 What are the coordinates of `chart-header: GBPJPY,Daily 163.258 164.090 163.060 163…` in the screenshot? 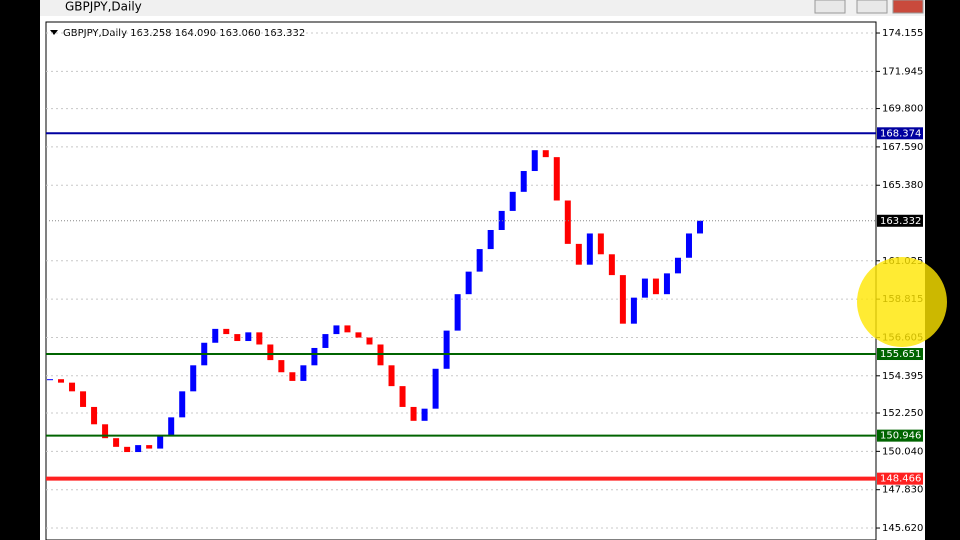 It's located at (184, 33).